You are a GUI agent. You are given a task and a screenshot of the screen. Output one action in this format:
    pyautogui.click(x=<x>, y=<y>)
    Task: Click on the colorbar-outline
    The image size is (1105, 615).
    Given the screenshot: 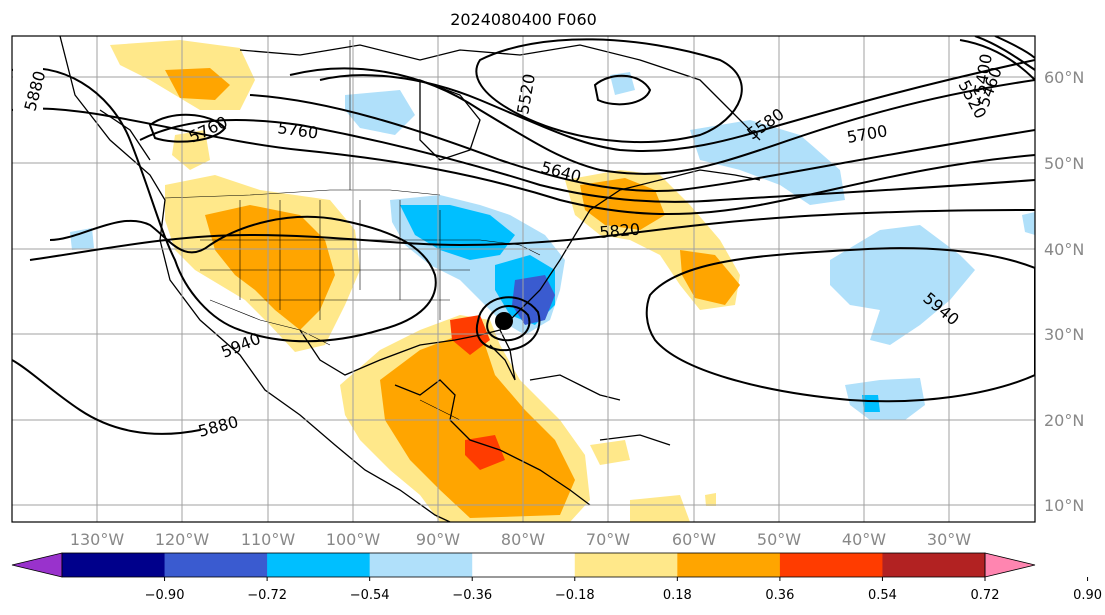 What is the action you would take?
    pyautogui.click(x=523, y=565)
    